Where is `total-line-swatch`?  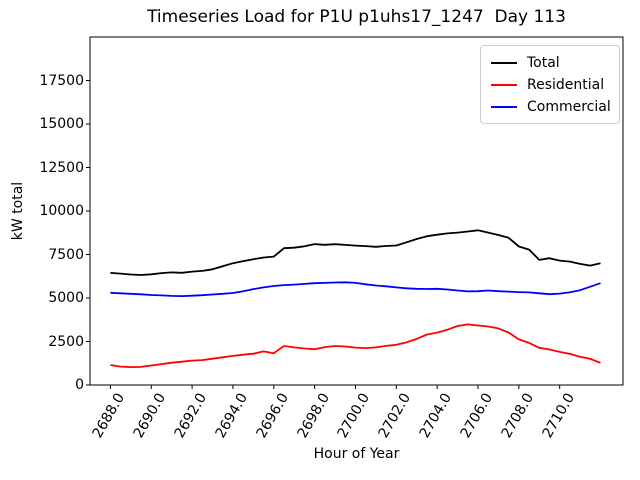 total-line-swatch is located at coordinates (504, 63).